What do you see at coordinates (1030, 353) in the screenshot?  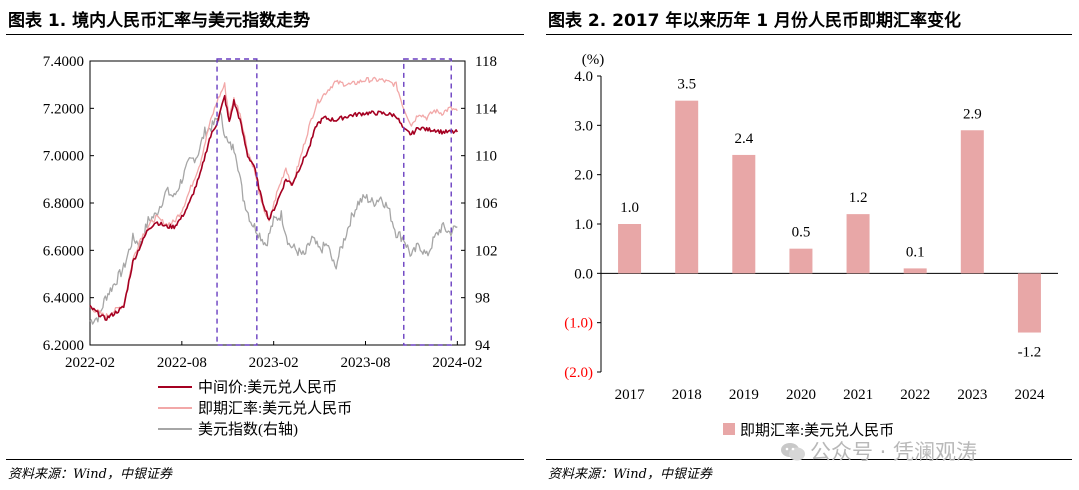 I see `data-label-2024: -1.2` at bounding box center [1030, 353].